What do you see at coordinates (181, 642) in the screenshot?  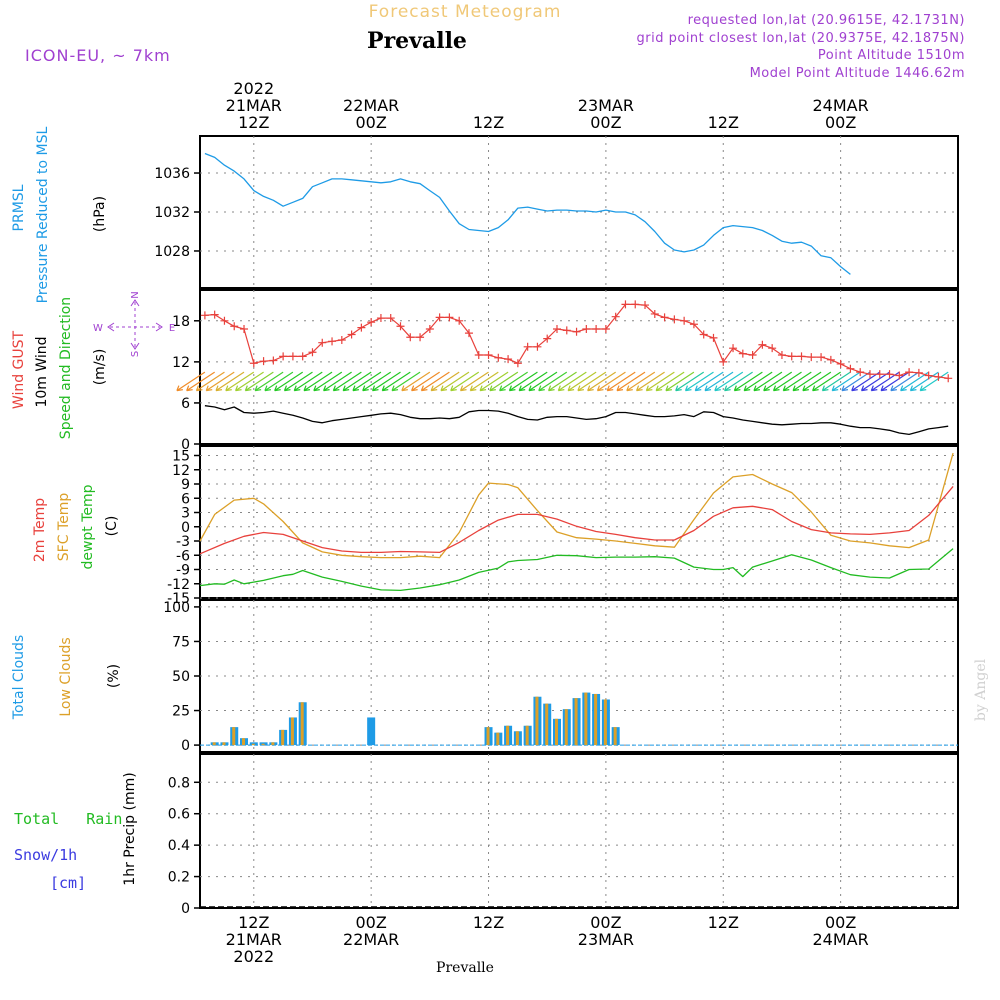 I see `clouds-ytick-label: 75` at bounding box center [181, 642].